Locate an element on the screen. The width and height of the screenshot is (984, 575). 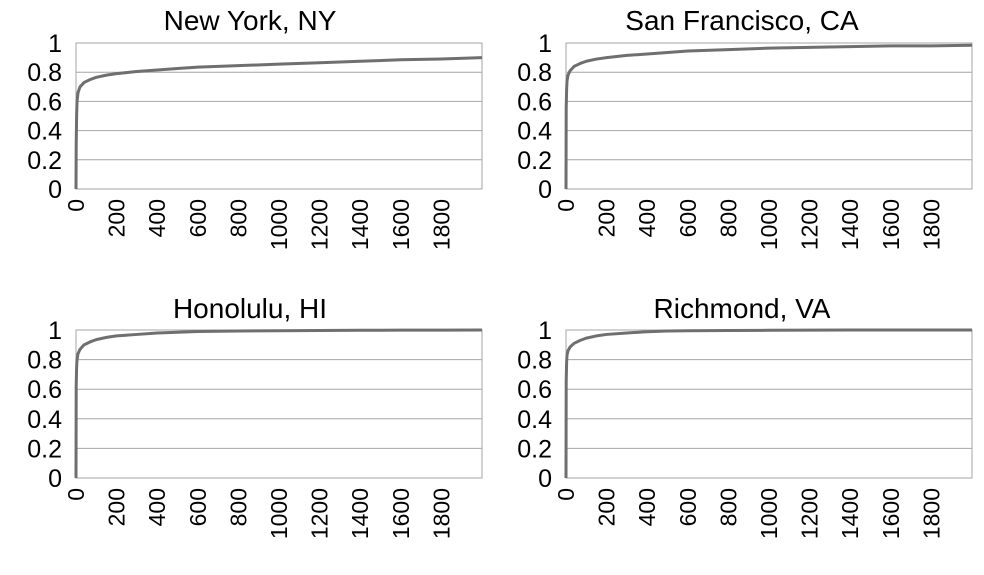
chart-title: San Francisco, CA is located at coordinates (742, 20).